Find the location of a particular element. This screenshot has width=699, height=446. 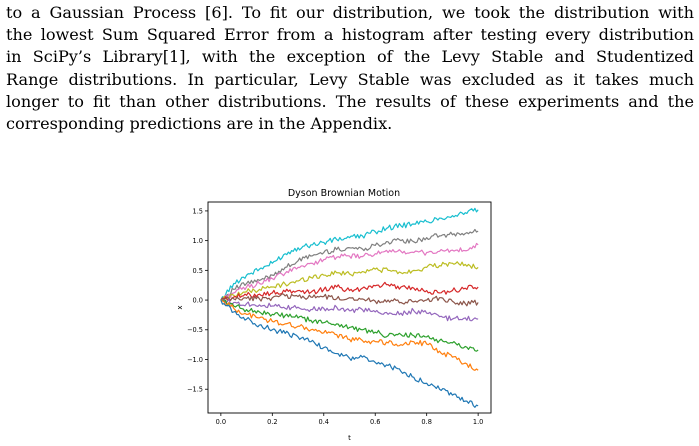

y-axis-ticks: 1.5 1.0 0.5 0.0 −0.5 −1.0 −1.5 is located at coordinates (197, 300).